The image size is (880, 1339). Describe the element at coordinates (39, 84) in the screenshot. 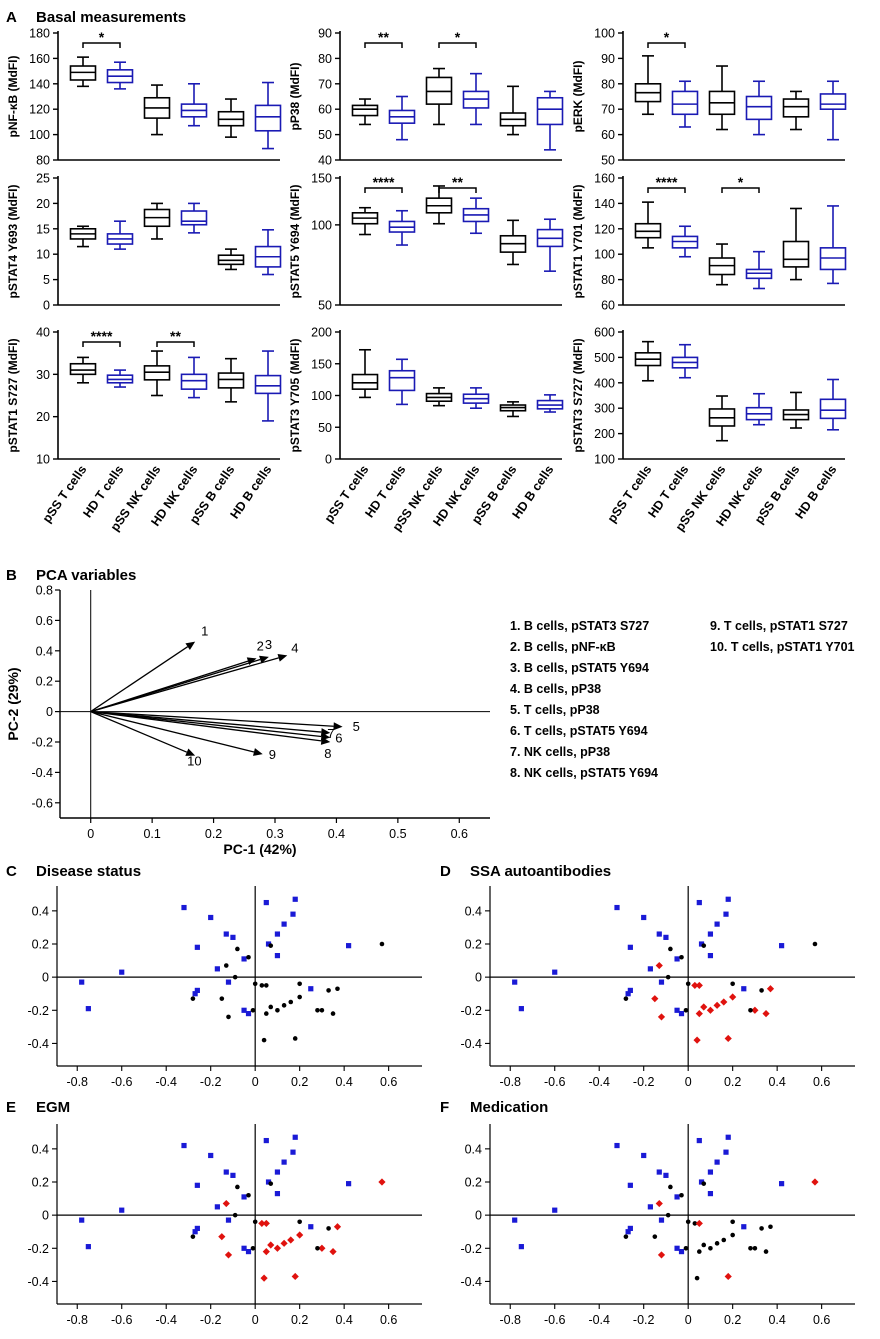

I see `y-tick-label: 140` at that location.